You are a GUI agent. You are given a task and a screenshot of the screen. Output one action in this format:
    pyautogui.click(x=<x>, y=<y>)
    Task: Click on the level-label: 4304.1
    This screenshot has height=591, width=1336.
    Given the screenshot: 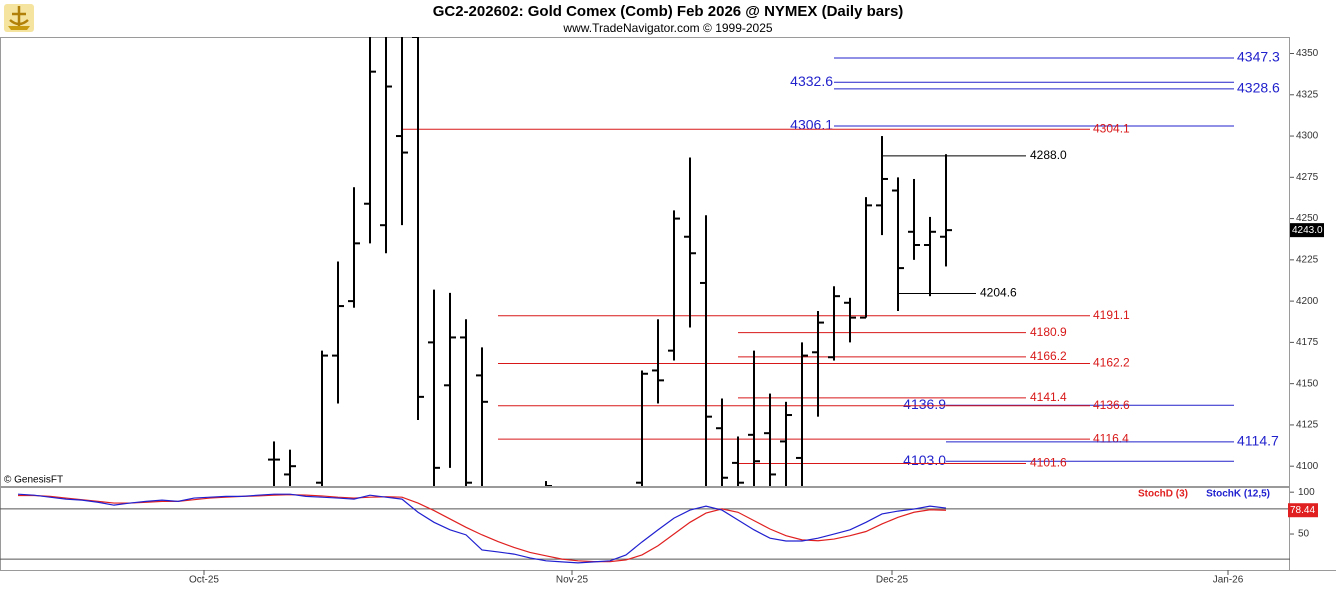 What is the action you would take?
    pyautogui.click(x=1111, y=128)
    